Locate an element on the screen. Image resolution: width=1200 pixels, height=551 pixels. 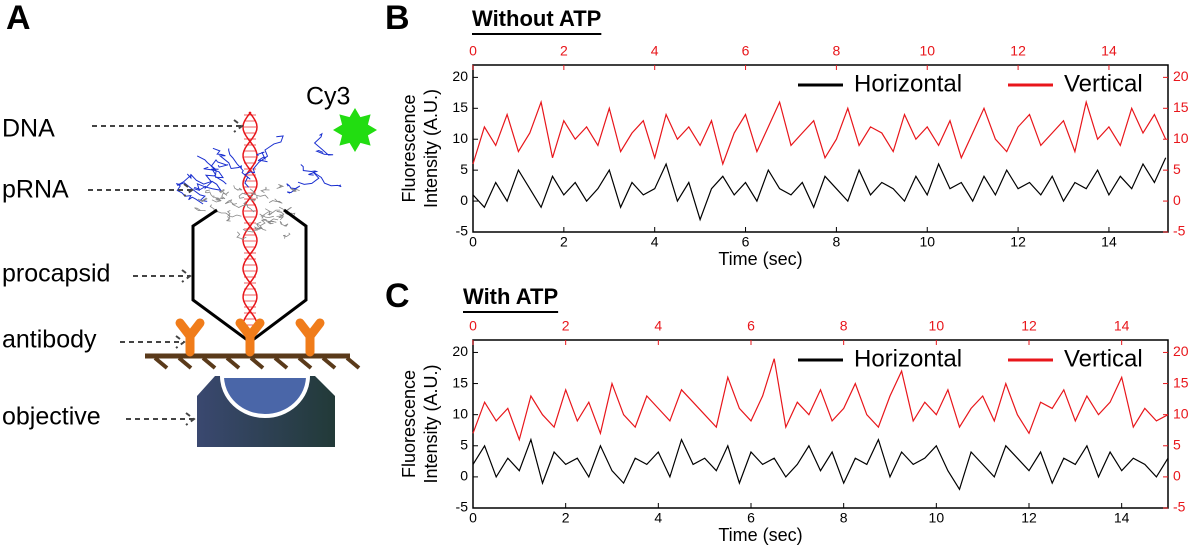
panel-label: C is located at coordinates (397, 296).